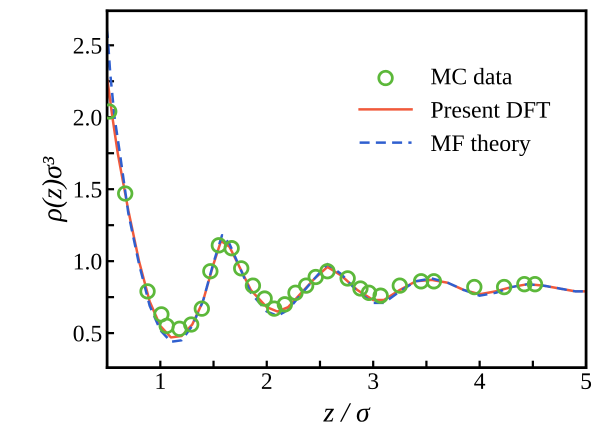 This screenshot has width=595, height=430. What do you see at coordinates (587, 381) in the screenshot?
I see `x-tick-label: 5` at bounding box center [587, 381].